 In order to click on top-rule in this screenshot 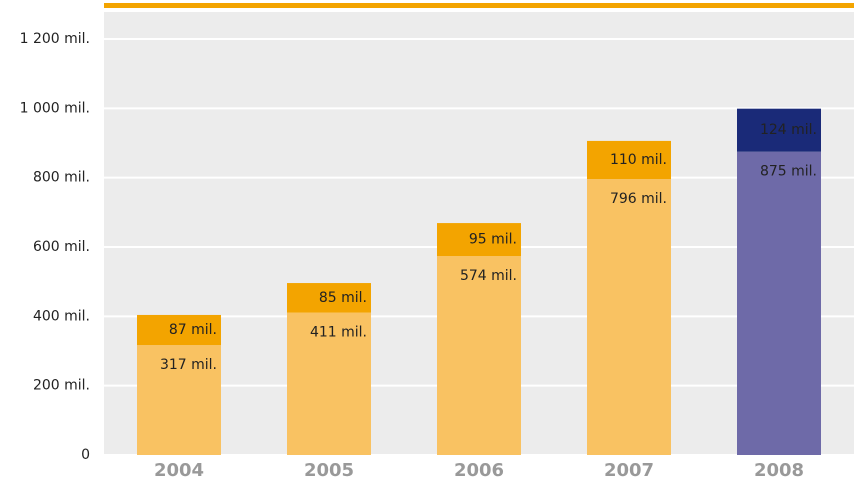, I will do `click(479, 5)`.